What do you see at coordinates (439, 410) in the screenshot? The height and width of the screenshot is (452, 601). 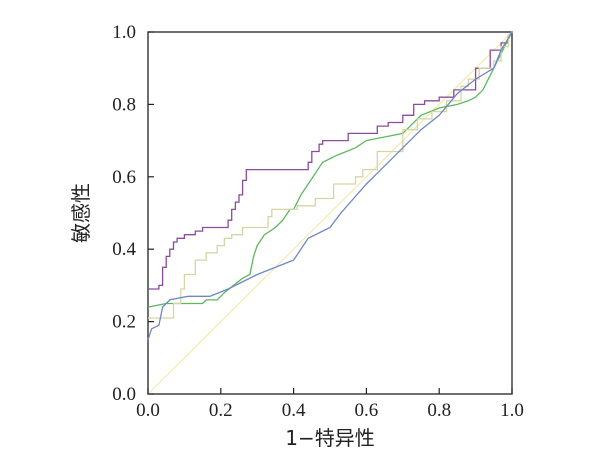 I see `x-tick-label: 0.8` at bounding box center [439, 410].